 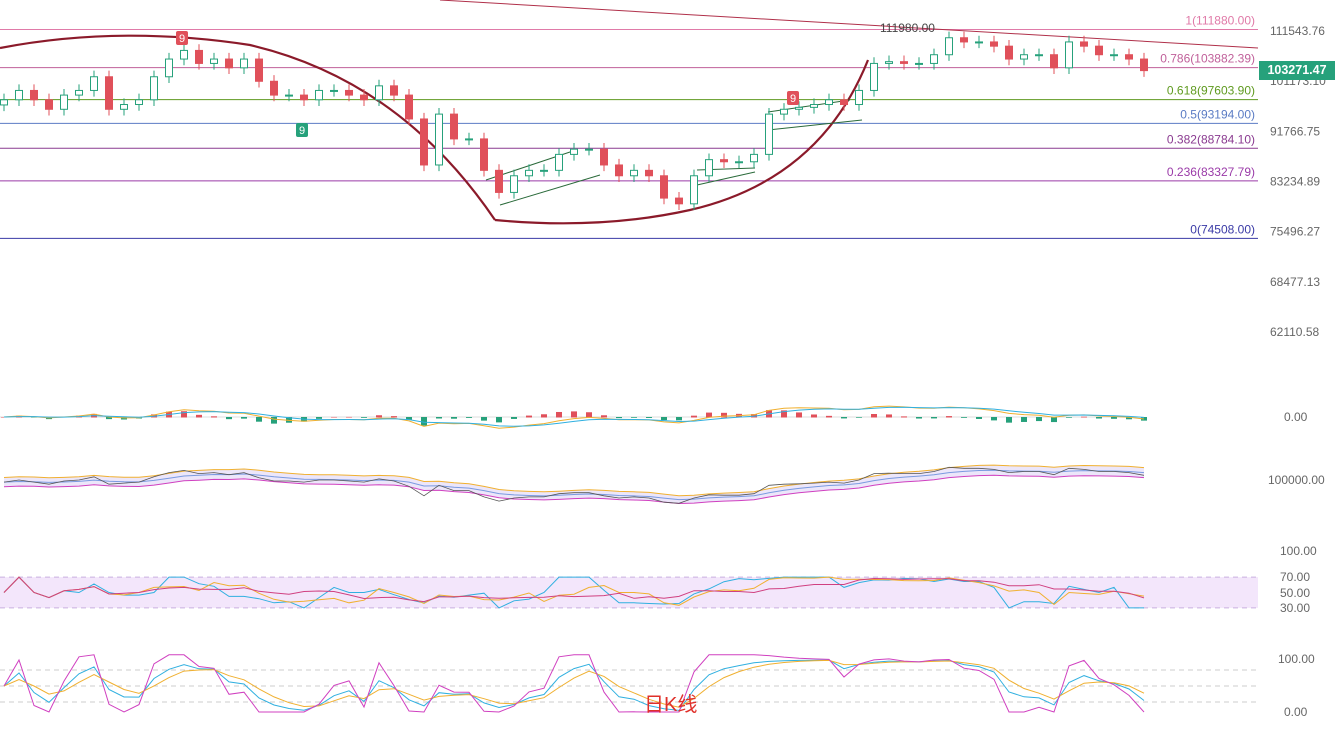 I want to click on rsi-line, so click(x=574, y=589).